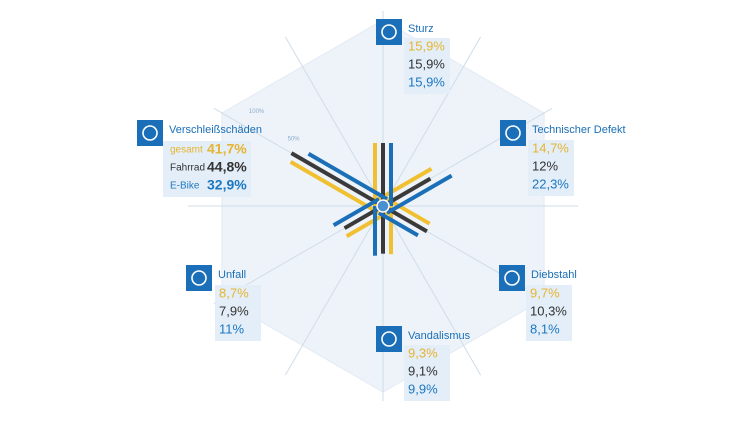  What do you see at coordinates (185, 186) in the screenshot?
I see `legend-entry: E-Bike` at bounding box center [185, 186].